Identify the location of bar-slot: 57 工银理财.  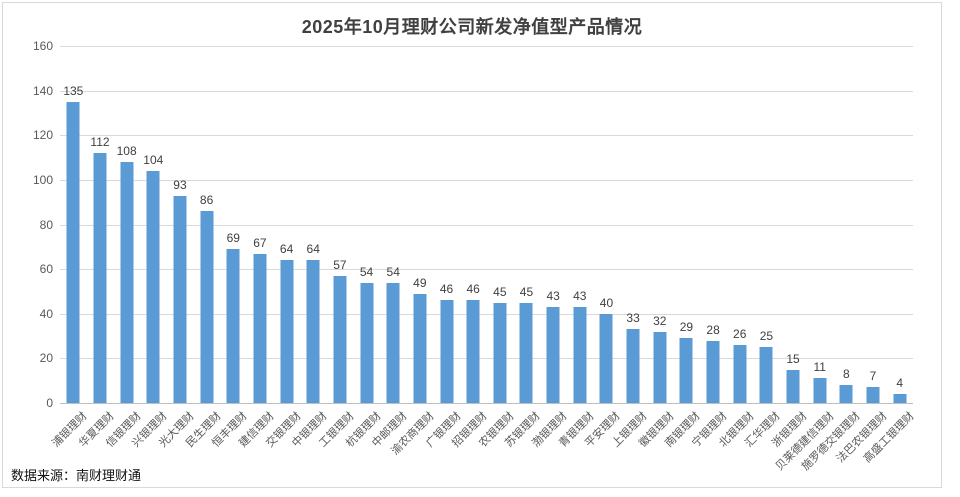
(337, 248).